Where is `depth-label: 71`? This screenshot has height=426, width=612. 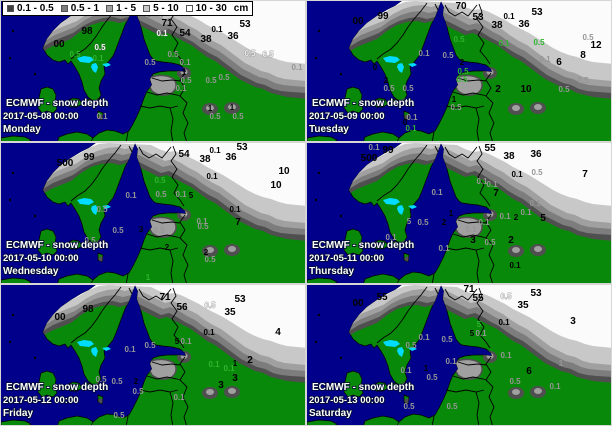 depth-label: 71 is located at coordinates (165, 297).